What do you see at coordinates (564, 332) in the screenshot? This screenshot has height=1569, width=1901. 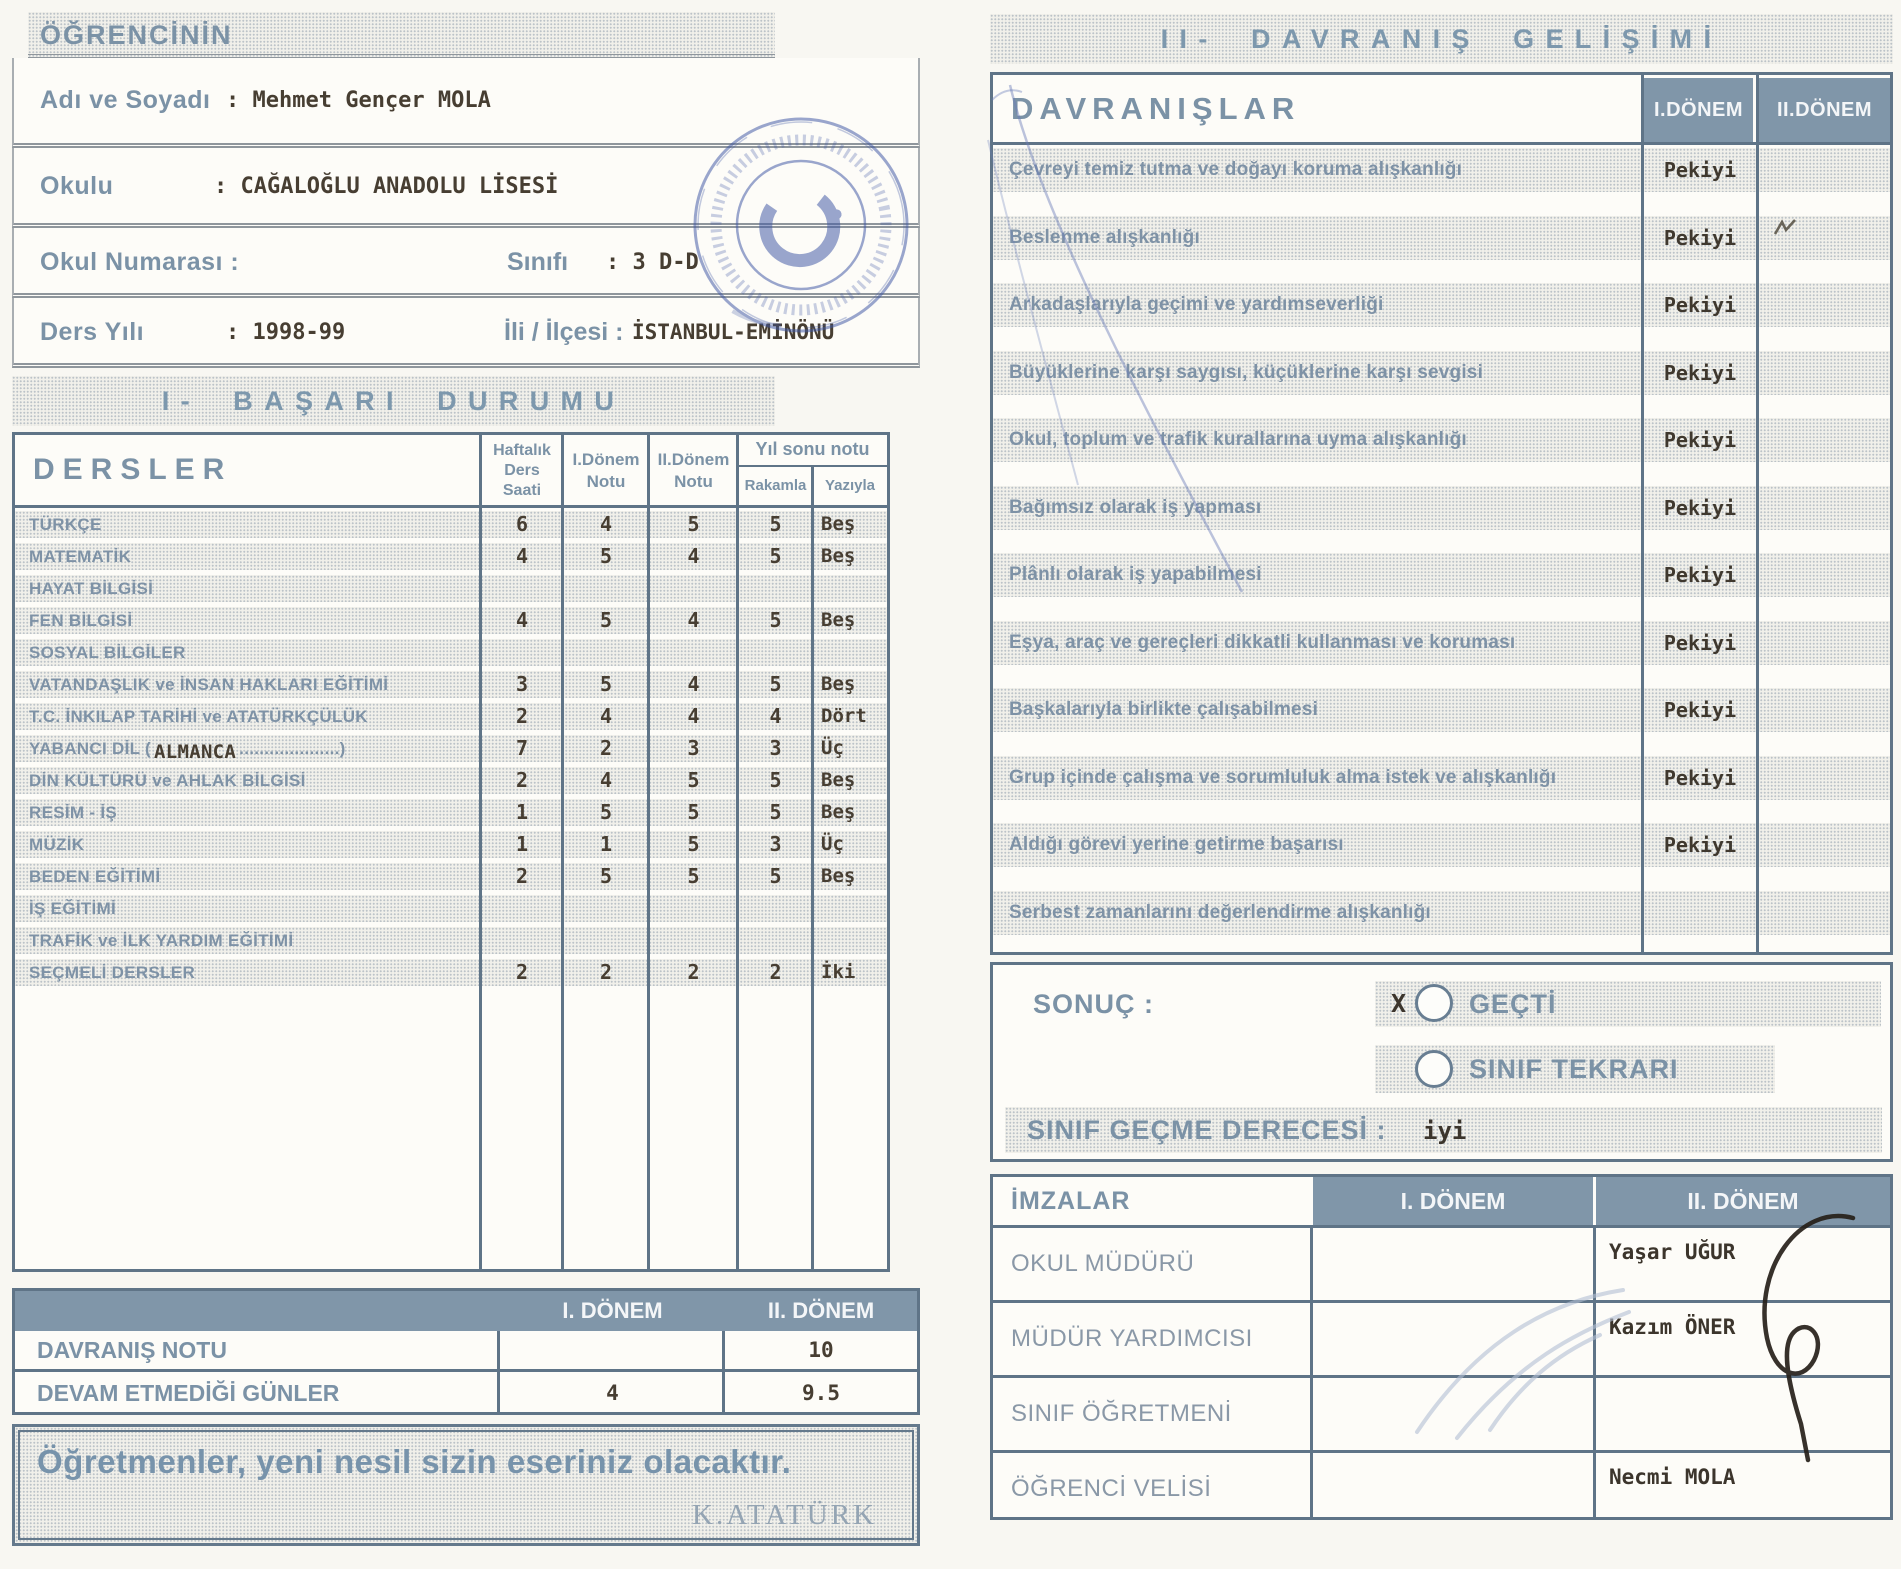 I see `district-label: İli / İlçesi :` at bounding box center [564, 332].